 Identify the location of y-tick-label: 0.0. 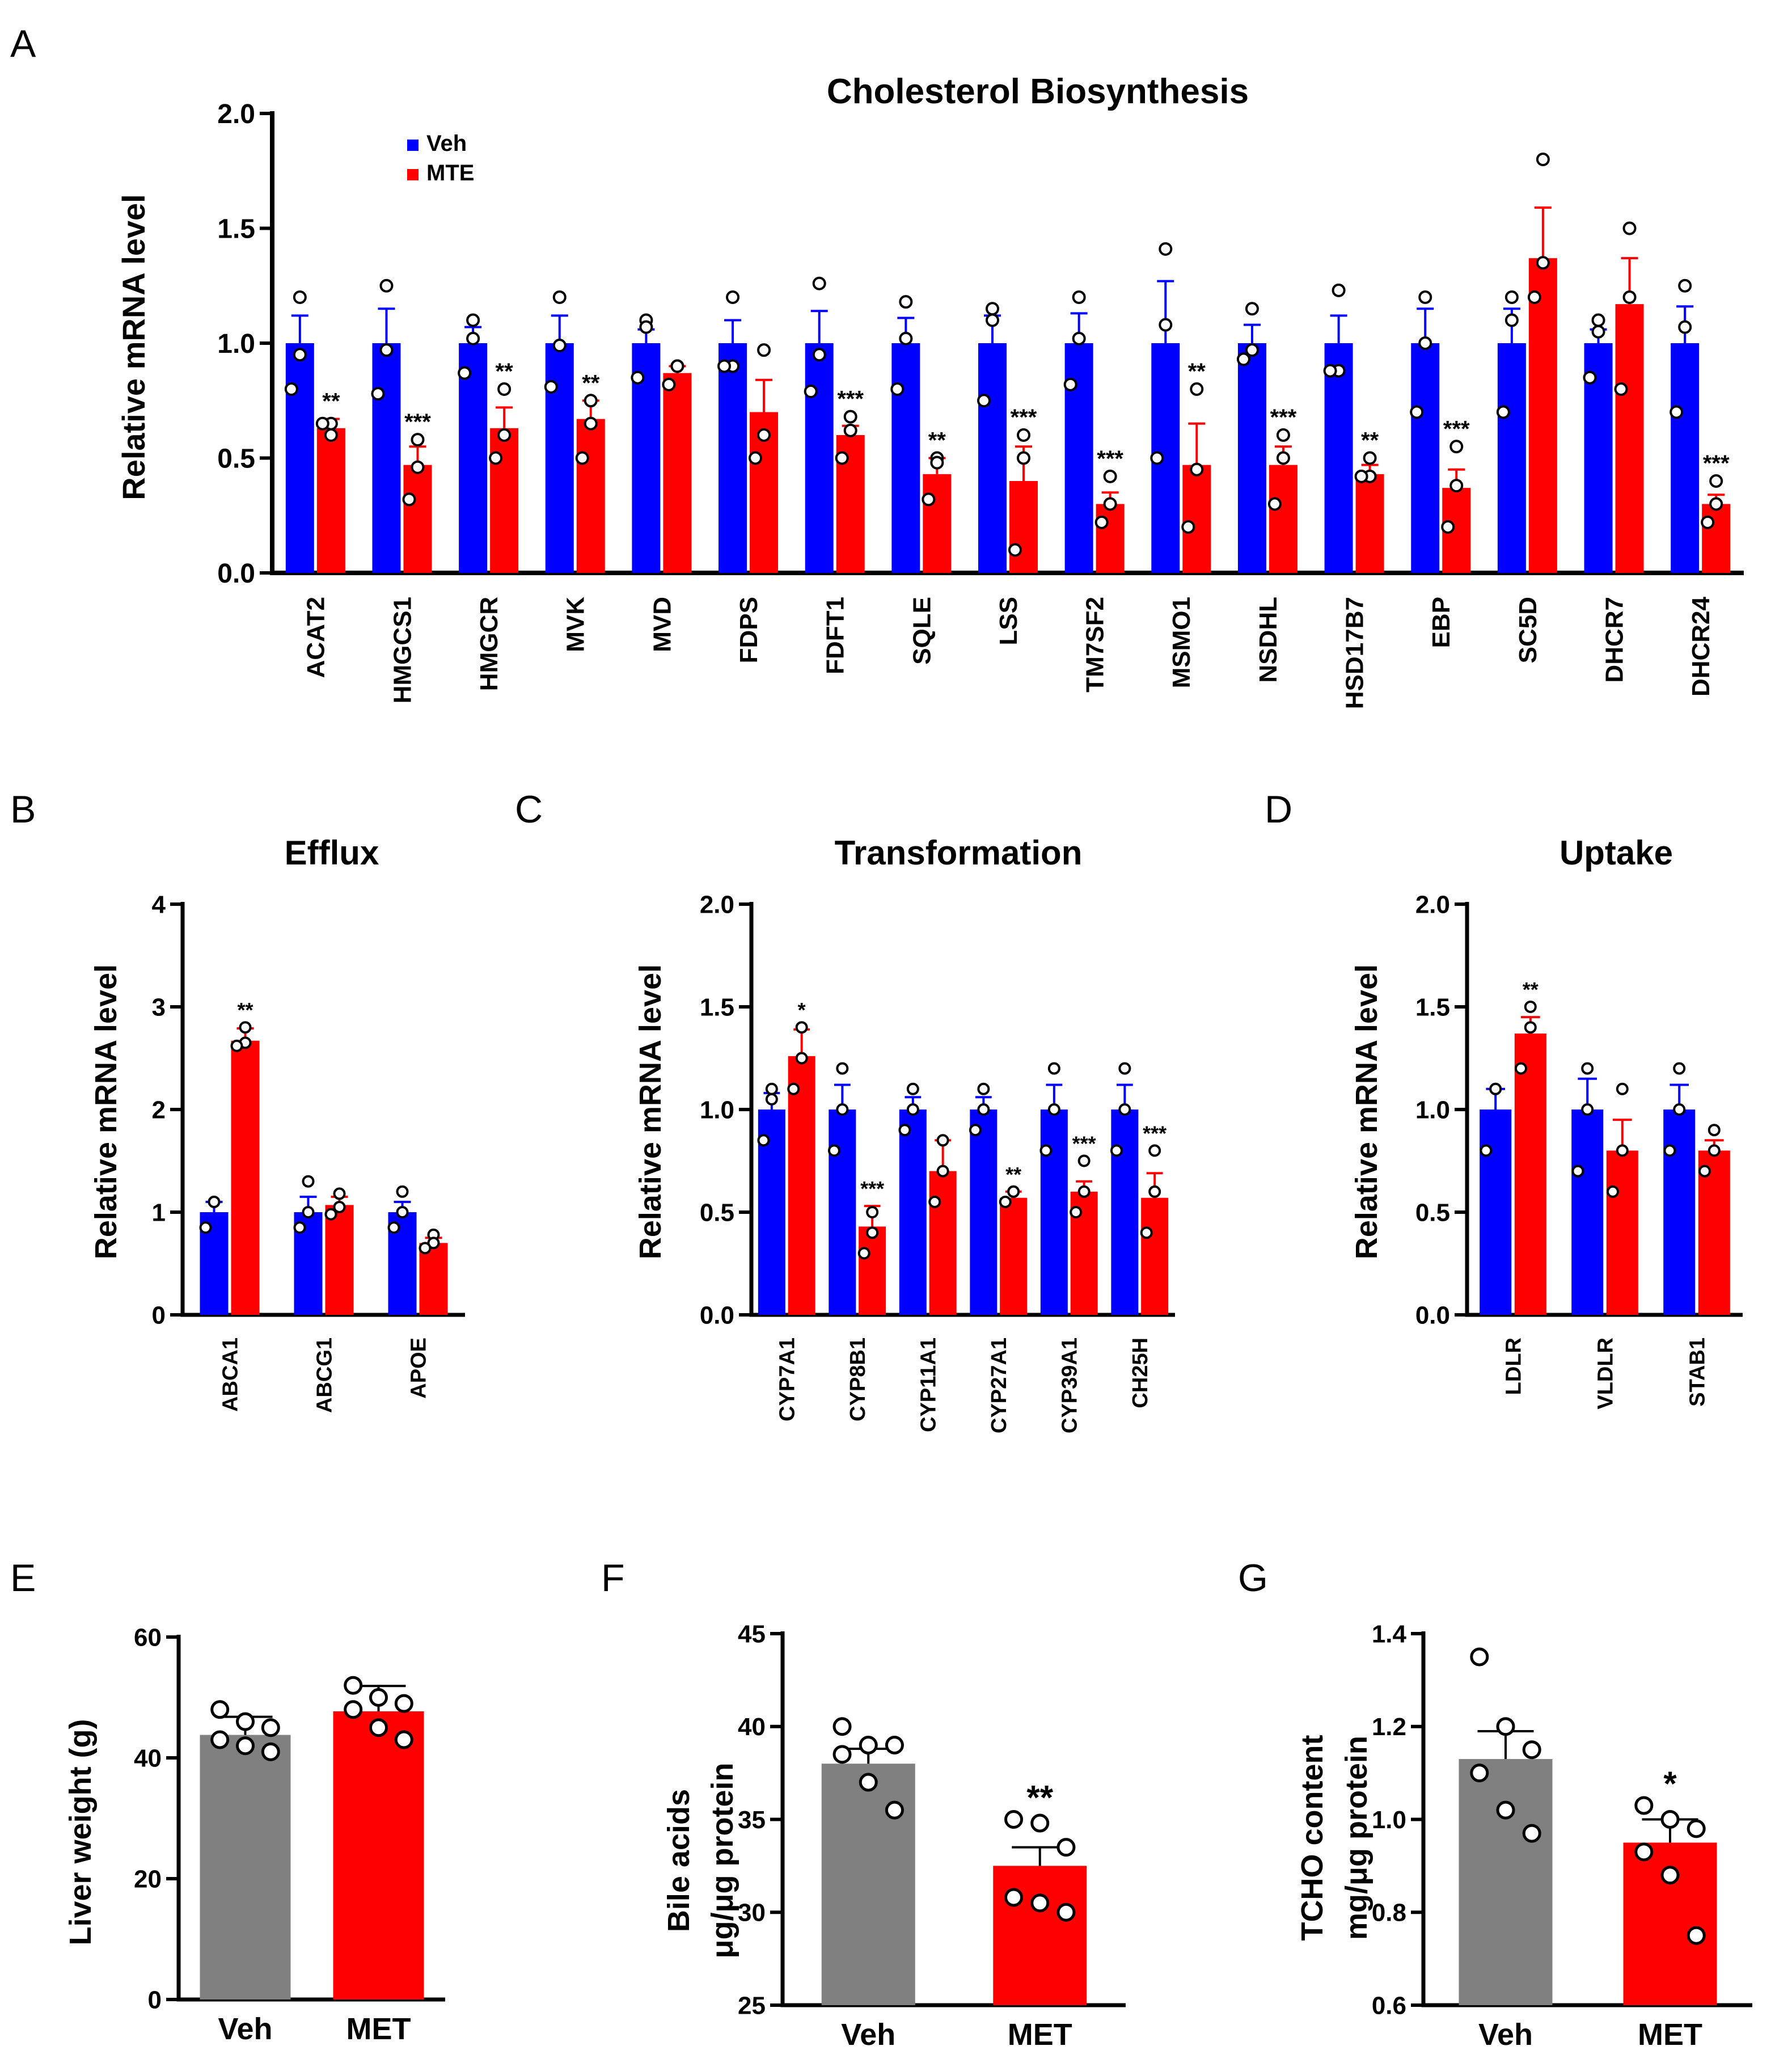
(236, 574).